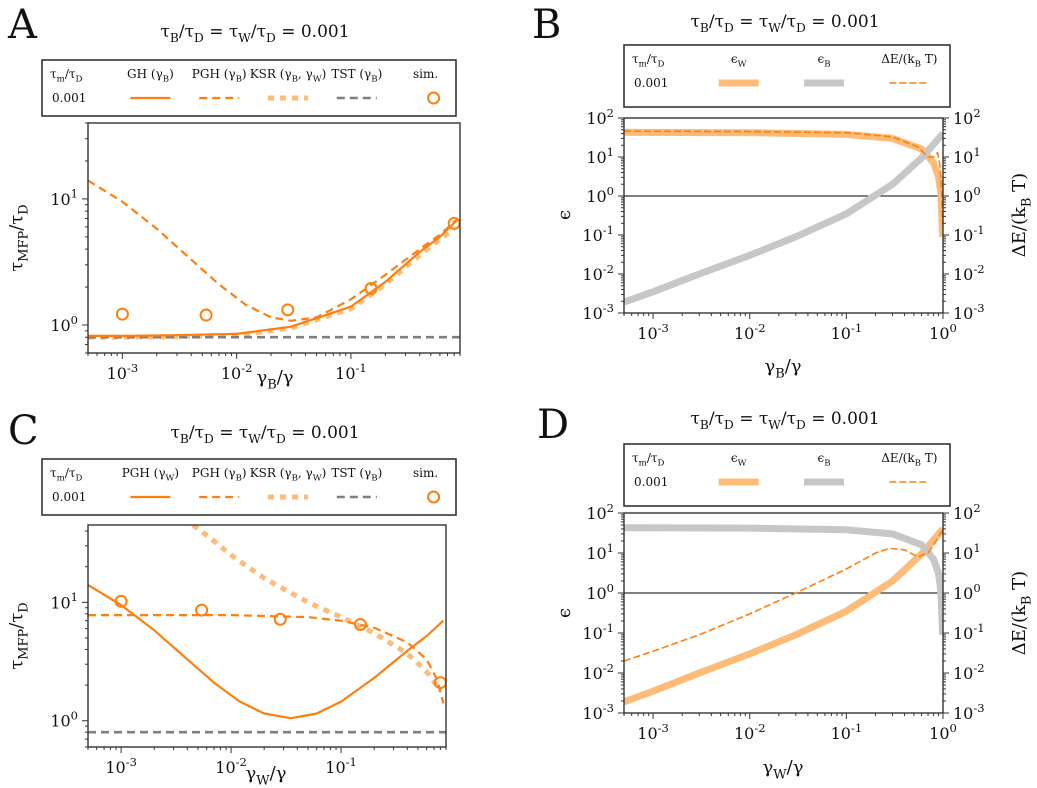 The image size is (1037, 788). Describe the element at coordinates (600, 512) in the screenshot. I see `y-tick-label-D: 102​` at that location.